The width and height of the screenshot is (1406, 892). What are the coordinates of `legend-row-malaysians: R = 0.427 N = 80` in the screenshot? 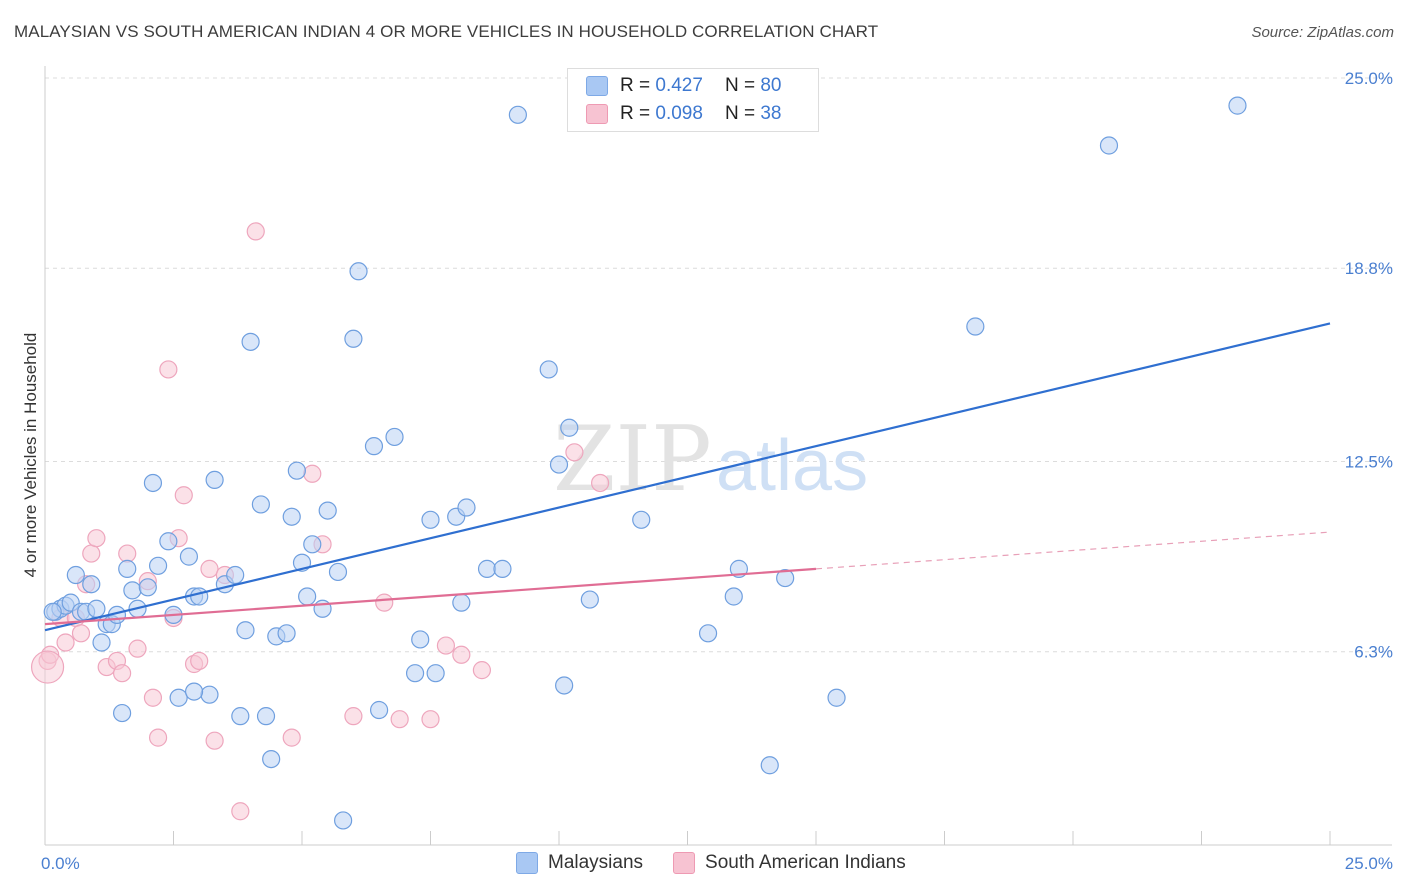 It's located at (683, 86).